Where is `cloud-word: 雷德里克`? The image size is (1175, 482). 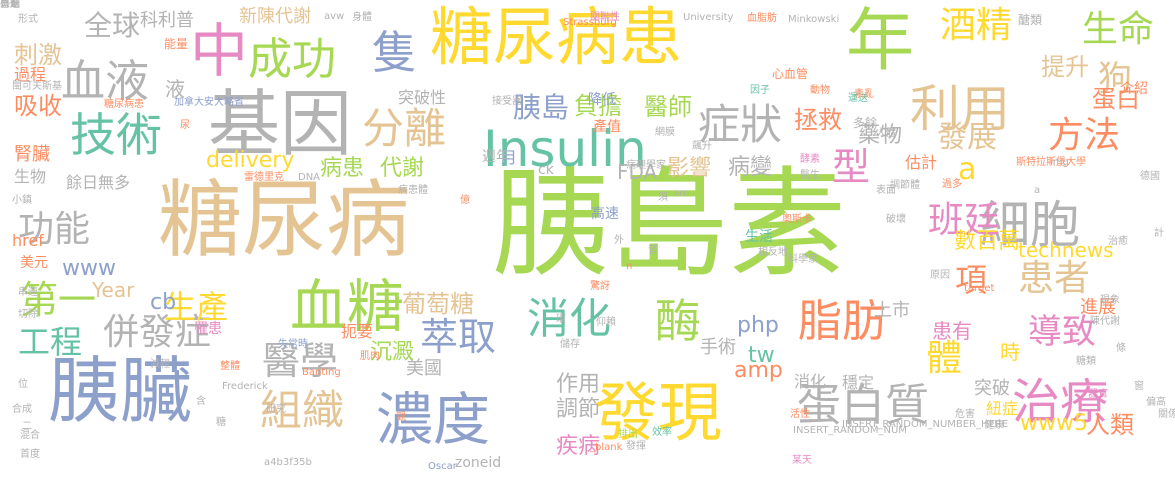
cloud-word: 雷德里克 is located at coordinates (264, 177).